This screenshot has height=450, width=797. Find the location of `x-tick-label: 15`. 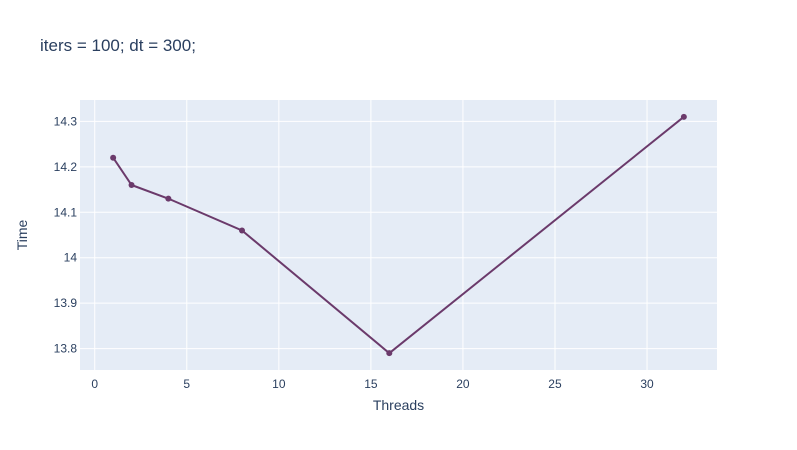

x-tick-label: 15 is located at coordinates (371, 384).